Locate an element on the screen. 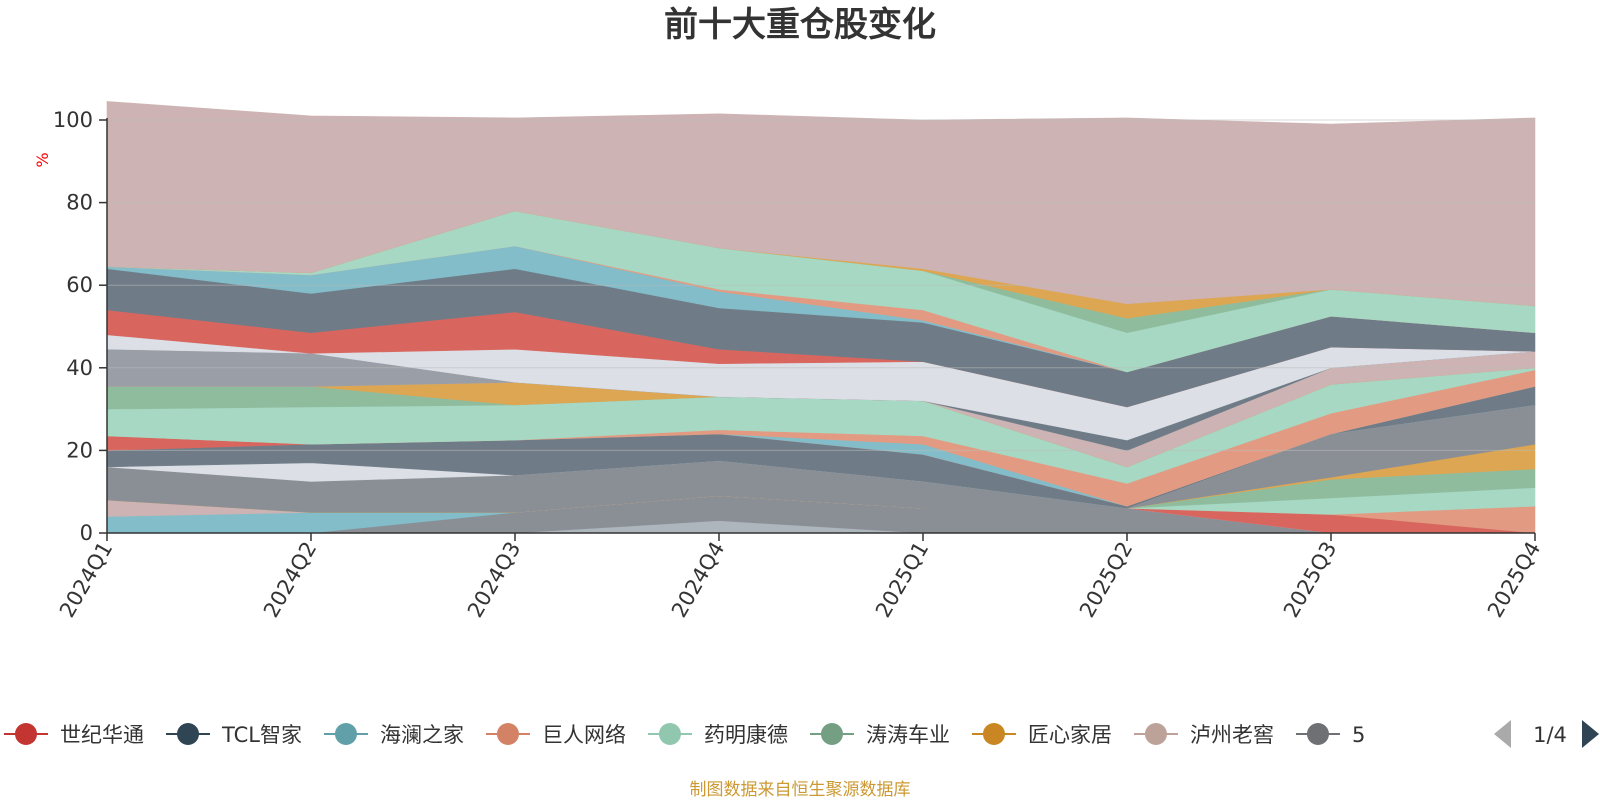  legend-label: 5 is located at coordinates (1358, 735).